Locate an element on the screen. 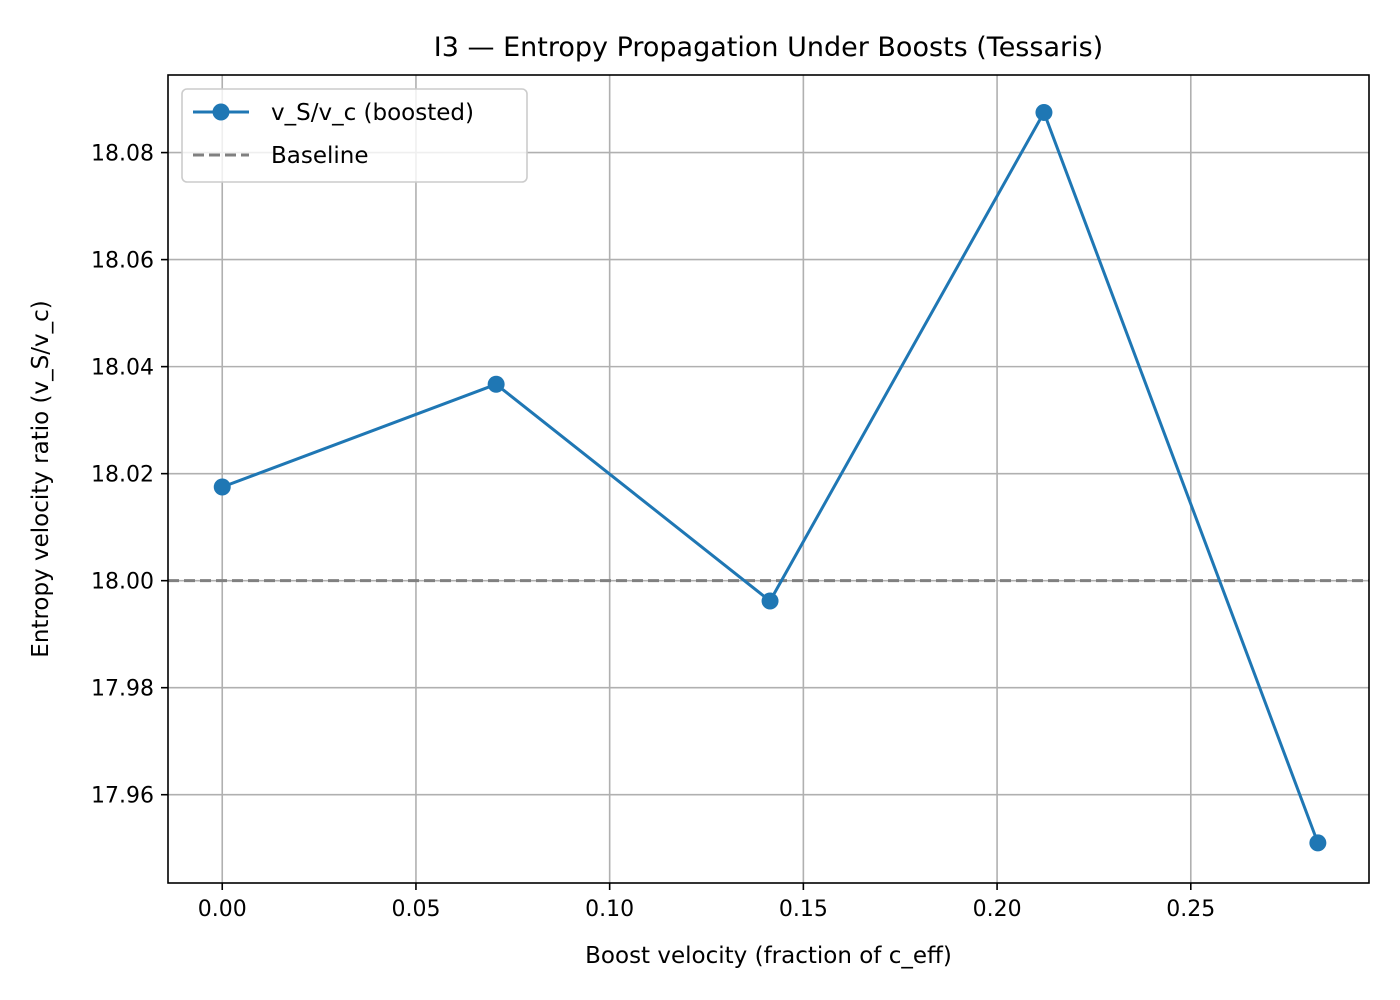 This screenshot has height=1000, width=1400. x-tick-label: 0.15 is located at coordinates (803, 909).